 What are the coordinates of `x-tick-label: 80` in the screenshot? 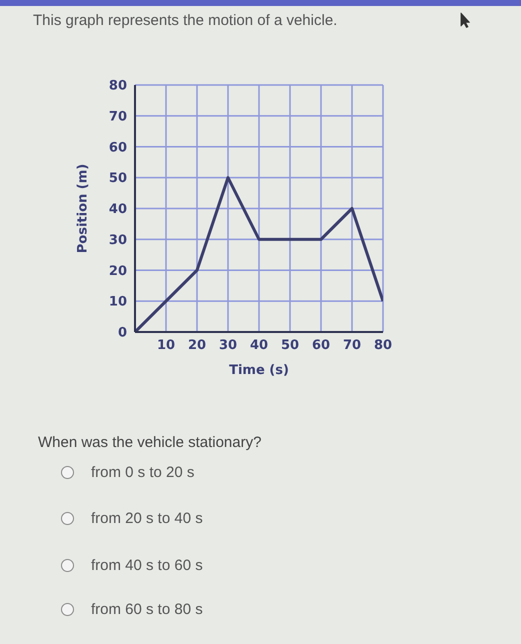 It's located at (383, 346).